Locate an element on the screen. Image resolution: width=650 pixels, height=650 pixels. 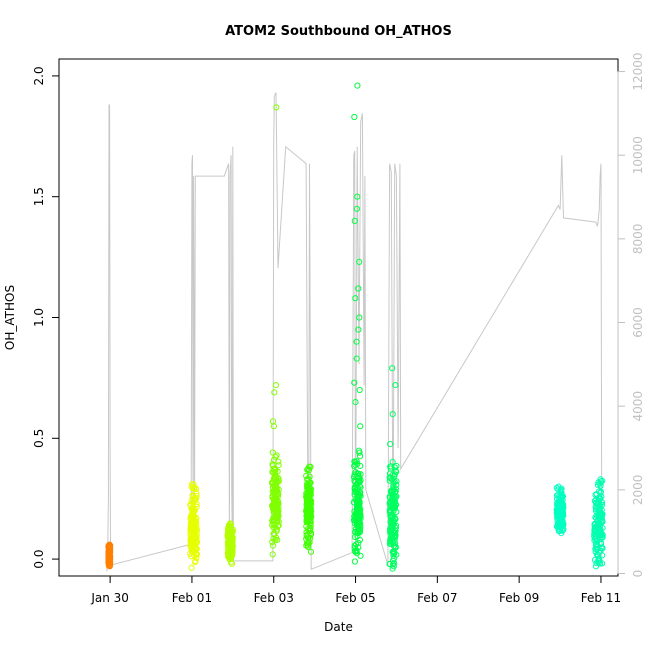
y-tick-label: 2.0 is located at coordinates (39, 75).